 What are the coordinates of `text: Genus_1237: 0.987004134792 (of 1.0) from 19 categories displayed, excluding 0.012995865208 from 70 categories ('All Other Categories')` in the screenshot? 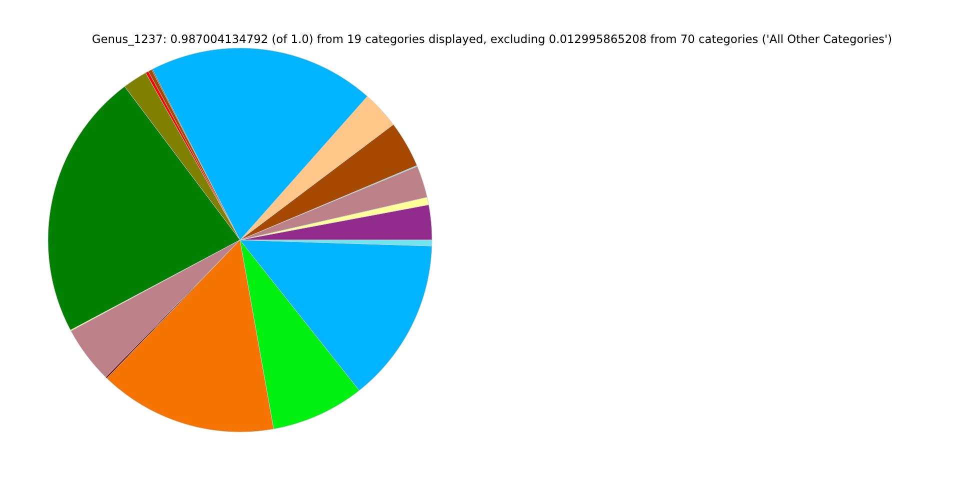 It's located at (492, 40).